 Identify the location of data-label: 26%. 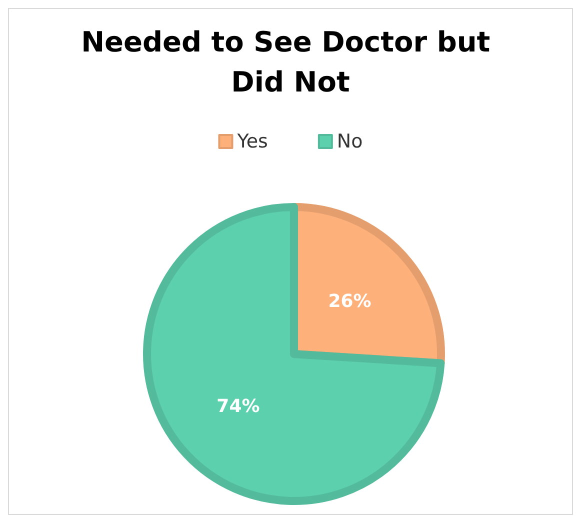
(350, 301).